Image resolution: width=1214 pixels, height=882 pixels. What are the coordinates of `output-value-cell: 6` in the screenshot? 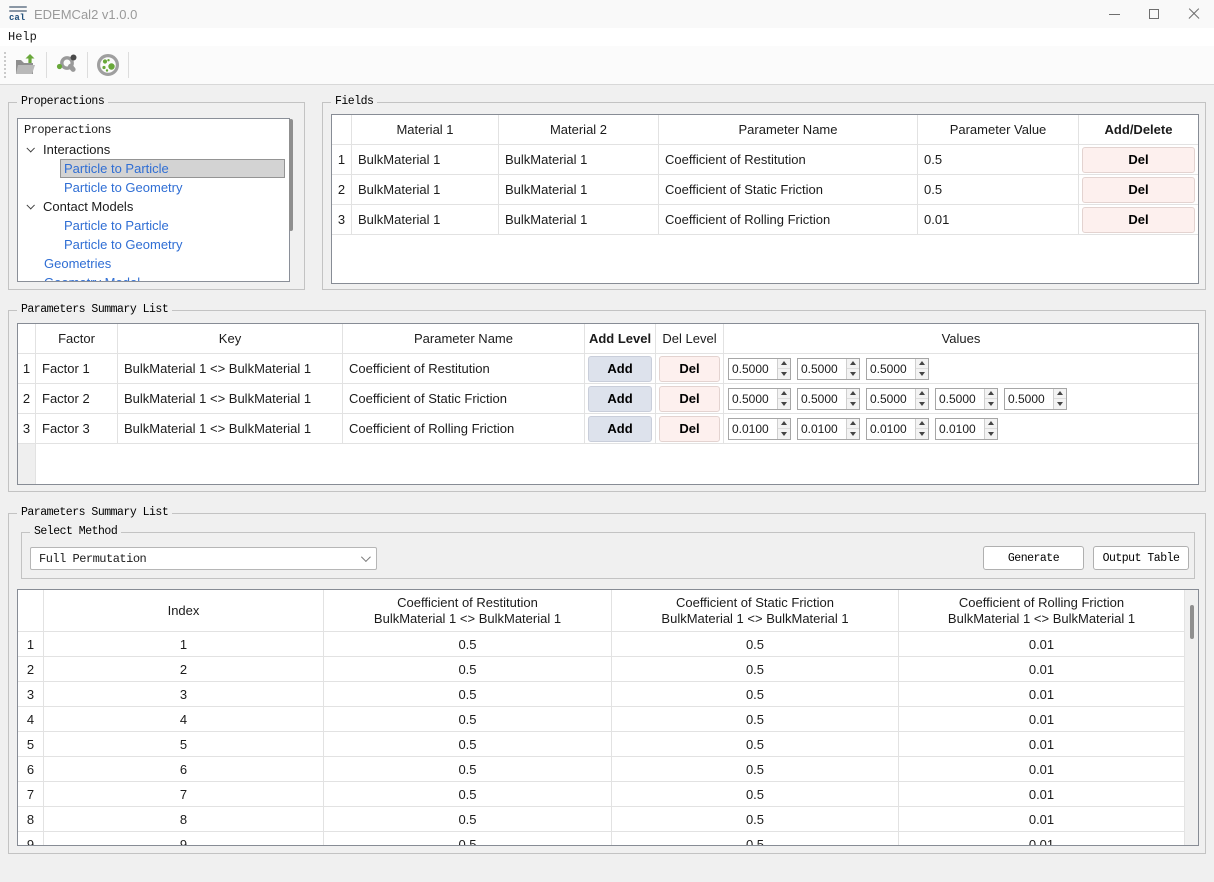 It's located at (184, 769).